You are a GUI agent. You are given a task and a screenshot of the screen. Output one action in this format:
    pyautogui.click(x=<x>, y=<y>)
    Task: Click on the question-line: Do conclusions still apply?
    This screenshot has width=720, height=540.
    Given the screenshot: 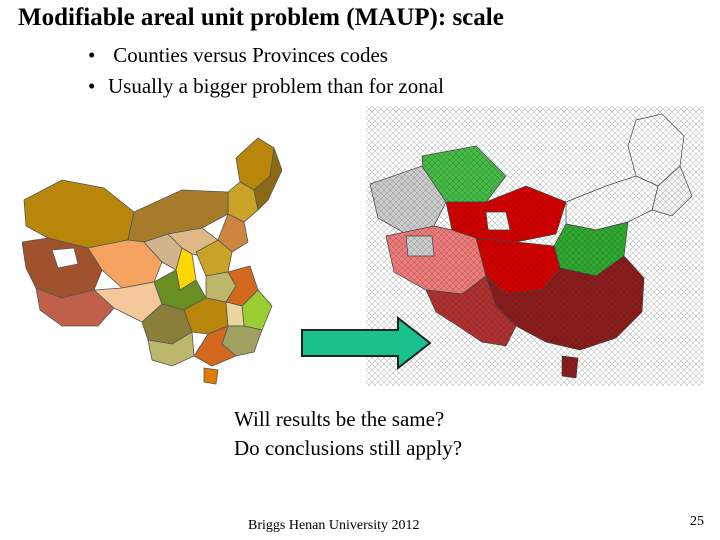 What is the action you would take?
    pyautogui.click(x=348, y=448)
    